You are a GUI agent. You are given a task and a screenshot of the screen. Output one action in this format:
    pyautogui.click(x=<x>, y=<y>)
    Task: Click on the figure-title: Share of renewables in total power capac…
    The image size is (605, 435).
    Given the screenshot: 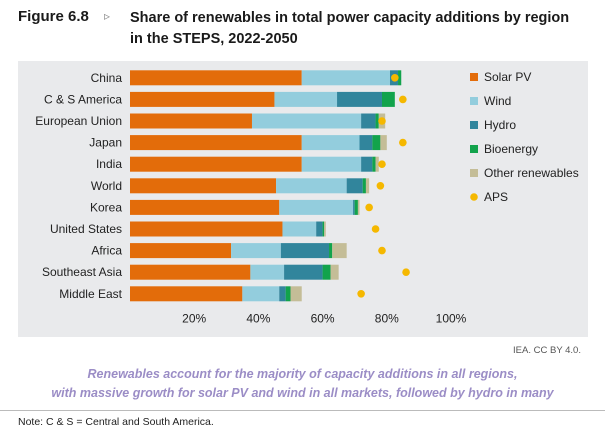 What is the action you would take?
    pyautogui.click(x=350, y=28)
    